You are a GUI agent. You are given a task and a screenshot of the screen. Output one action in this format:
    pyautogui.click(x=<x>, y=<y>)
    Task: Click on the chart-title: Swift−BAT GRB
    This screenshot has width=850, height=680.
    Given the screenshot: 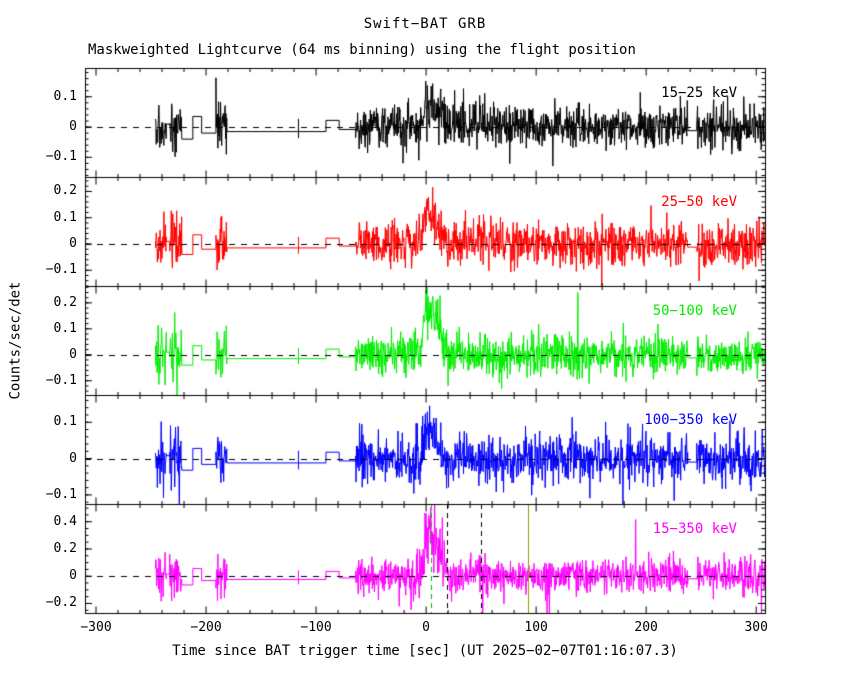 What is the action you would take?
    pyautogui.click(x=425, y=24)
    